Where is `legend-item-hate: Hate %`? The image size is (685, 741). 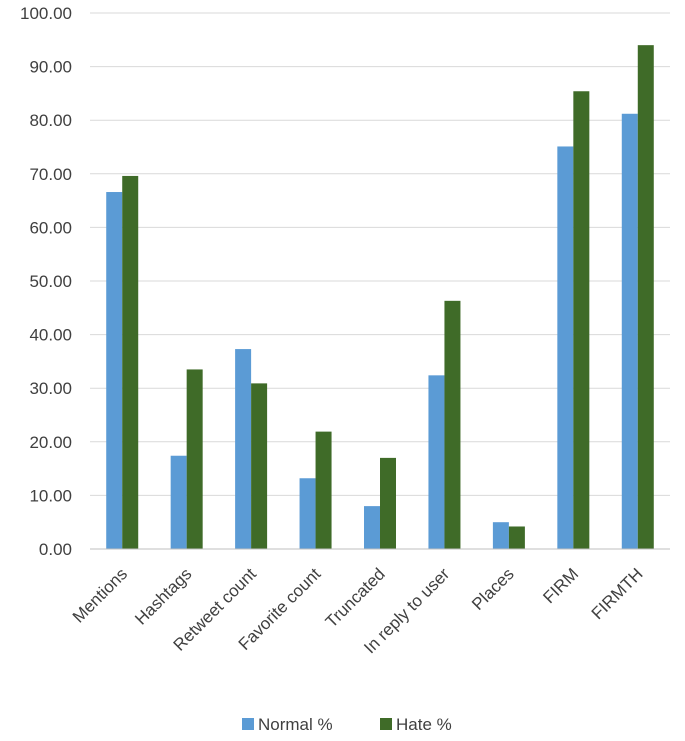 legend-item-hate: Hate % is located at coordinates (416, 724).